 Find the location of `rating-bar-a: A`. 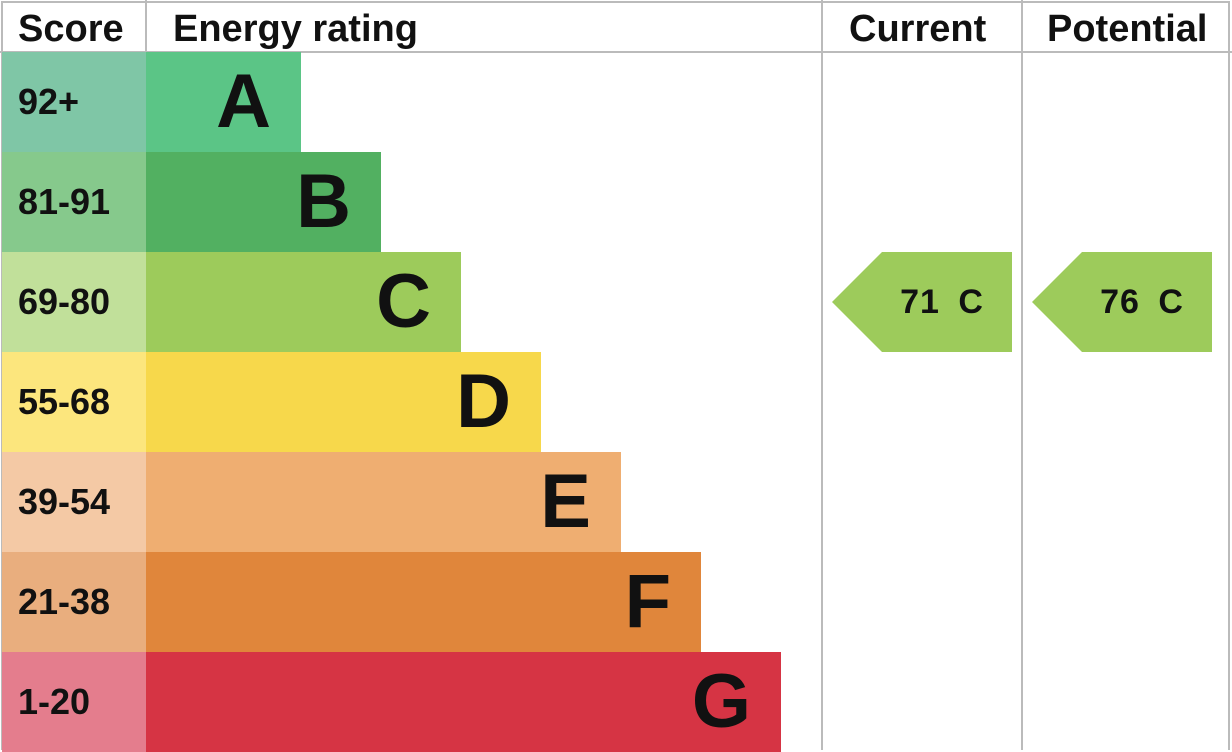

rating-bar-a: A is located at coordinates (223, 102).